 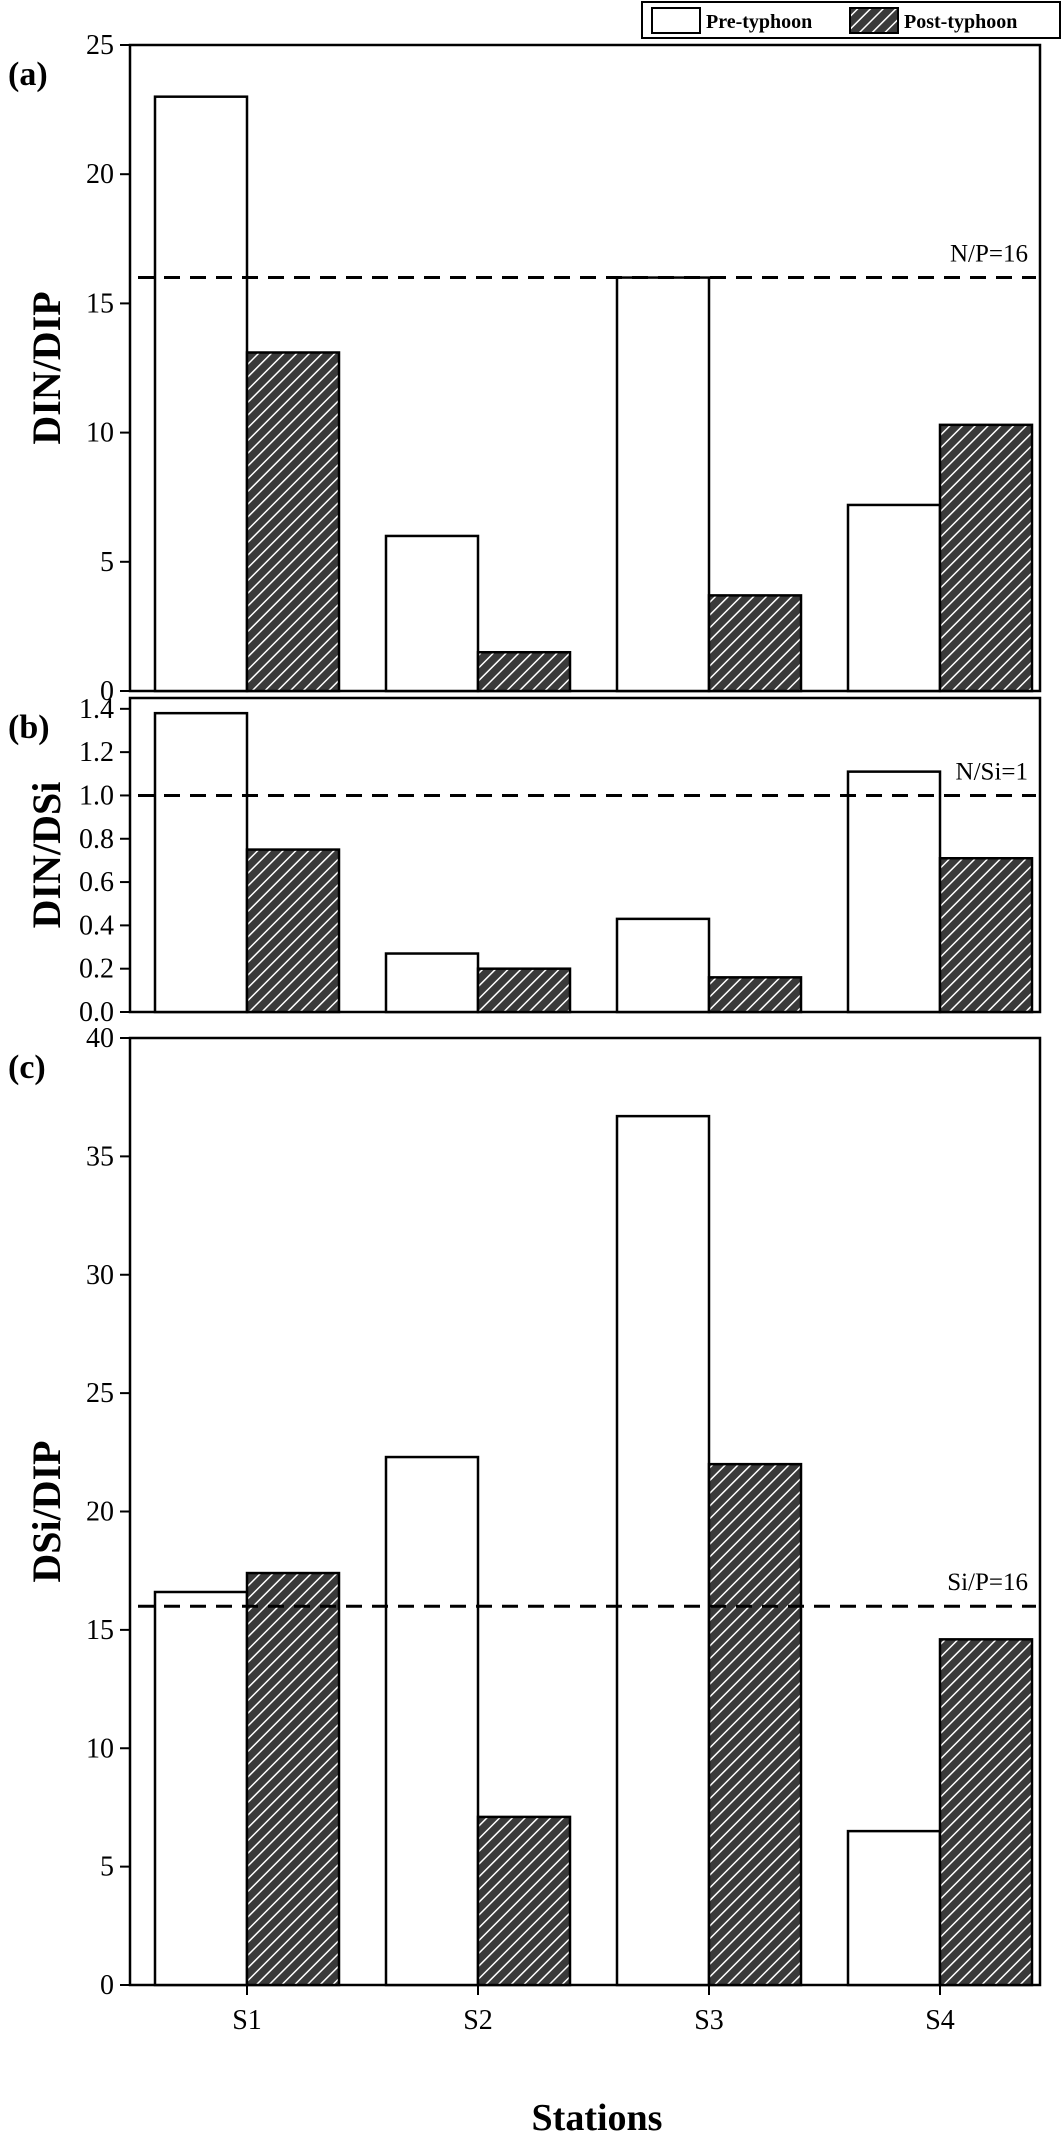 I want to click on y-tick-label: 1.2, so click(x=96, y=752).